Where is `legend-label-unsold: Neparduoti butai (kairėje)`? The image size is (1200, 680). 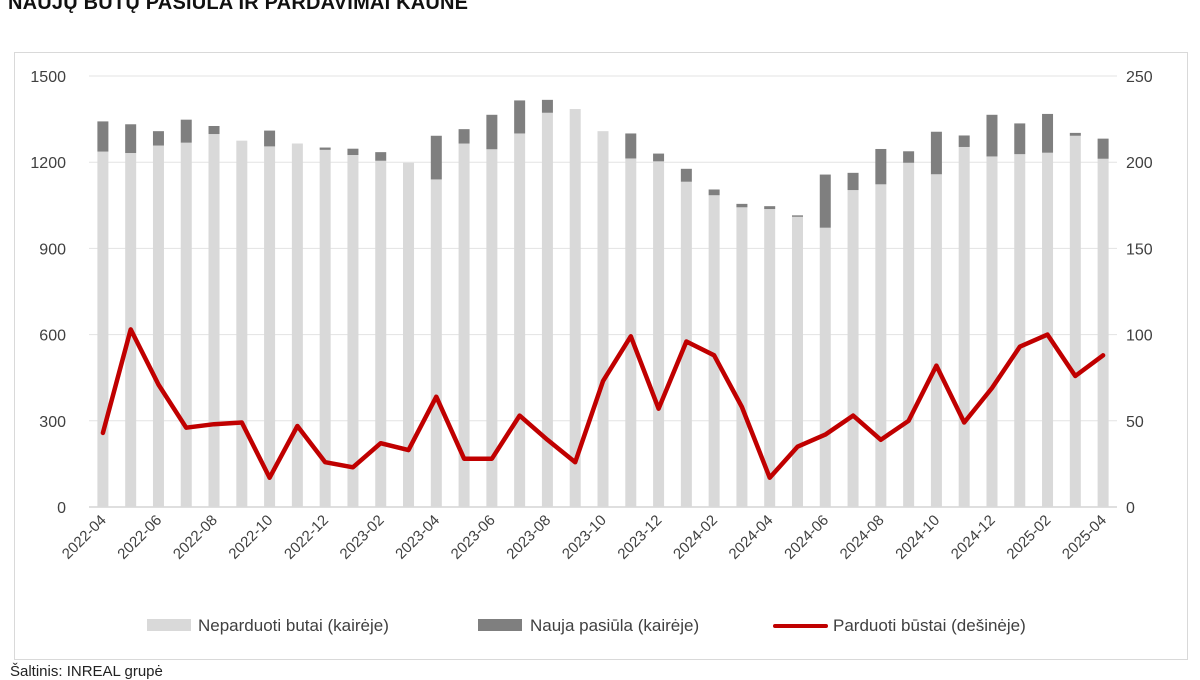
legend-label-unsold: Neparduoti butai (kairėje) is located at coordinates (293, 625).